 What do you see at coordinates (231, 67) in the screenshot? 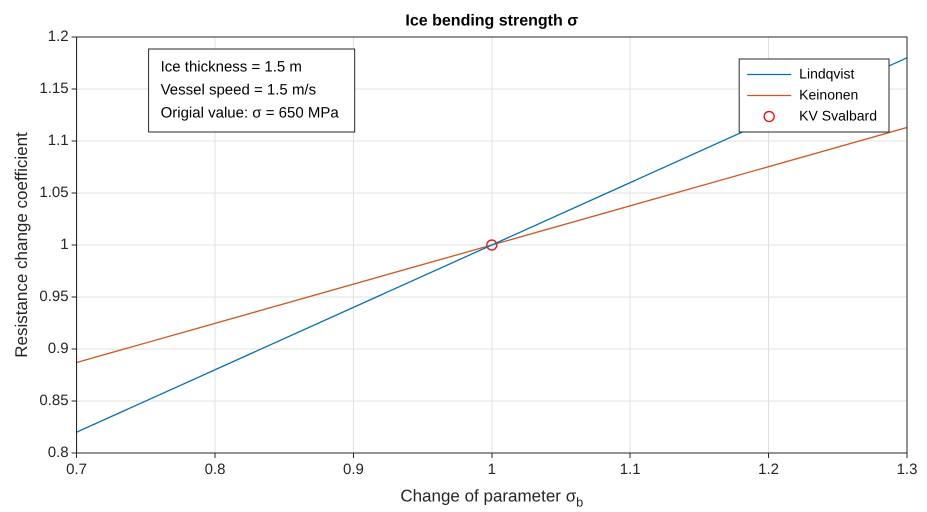
I see `annotation: Ice thickness = 1.5 m` at bounding box center [231, 67].